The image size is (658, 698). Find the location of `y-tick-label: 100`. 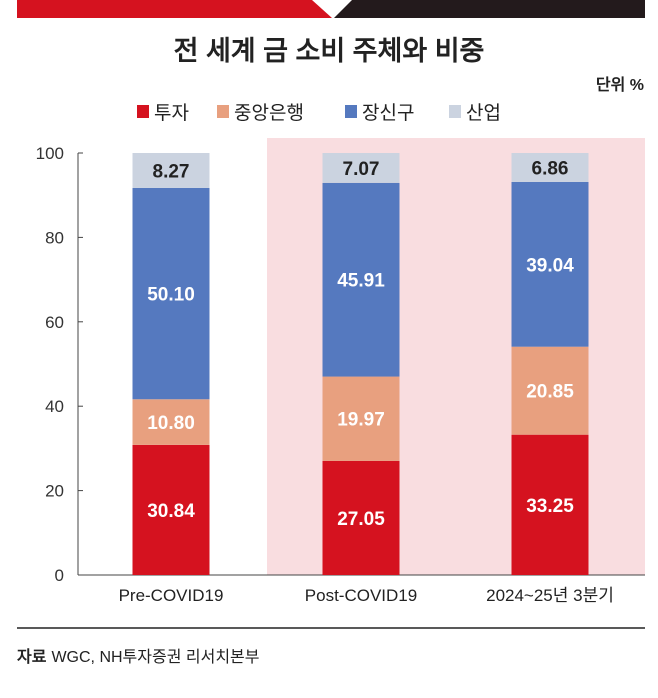

y-tick-label: 100 is located at coordinates (50, 153).